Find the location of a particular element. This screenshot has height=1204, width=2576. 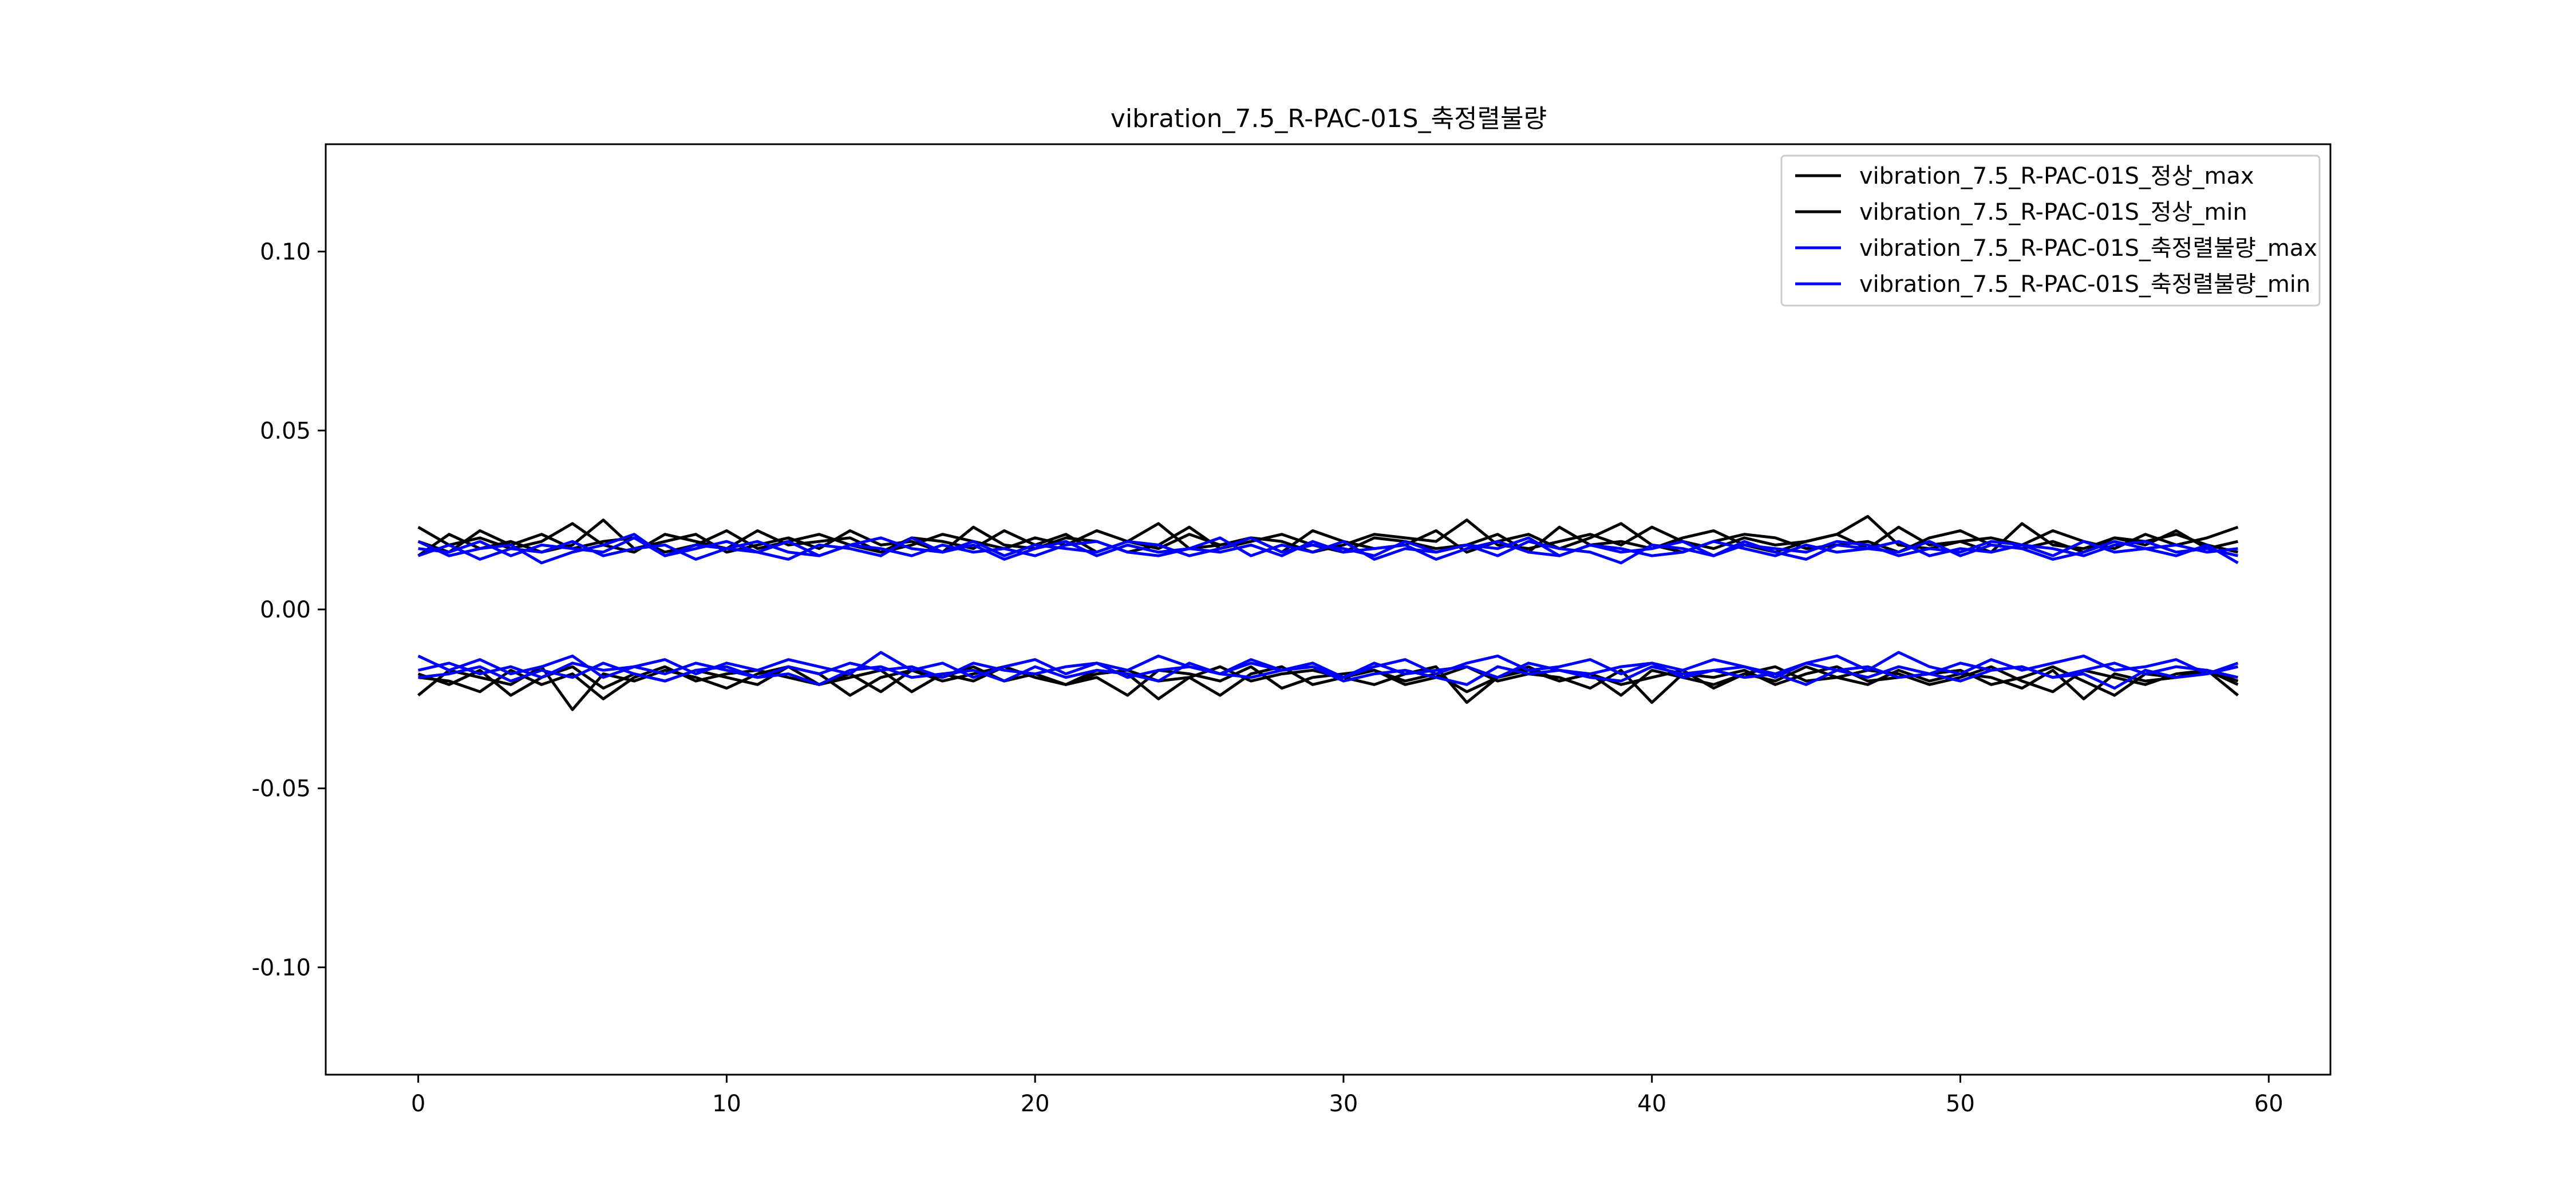

y-tick-label: 0.10 is located at coordinates (285, 252).